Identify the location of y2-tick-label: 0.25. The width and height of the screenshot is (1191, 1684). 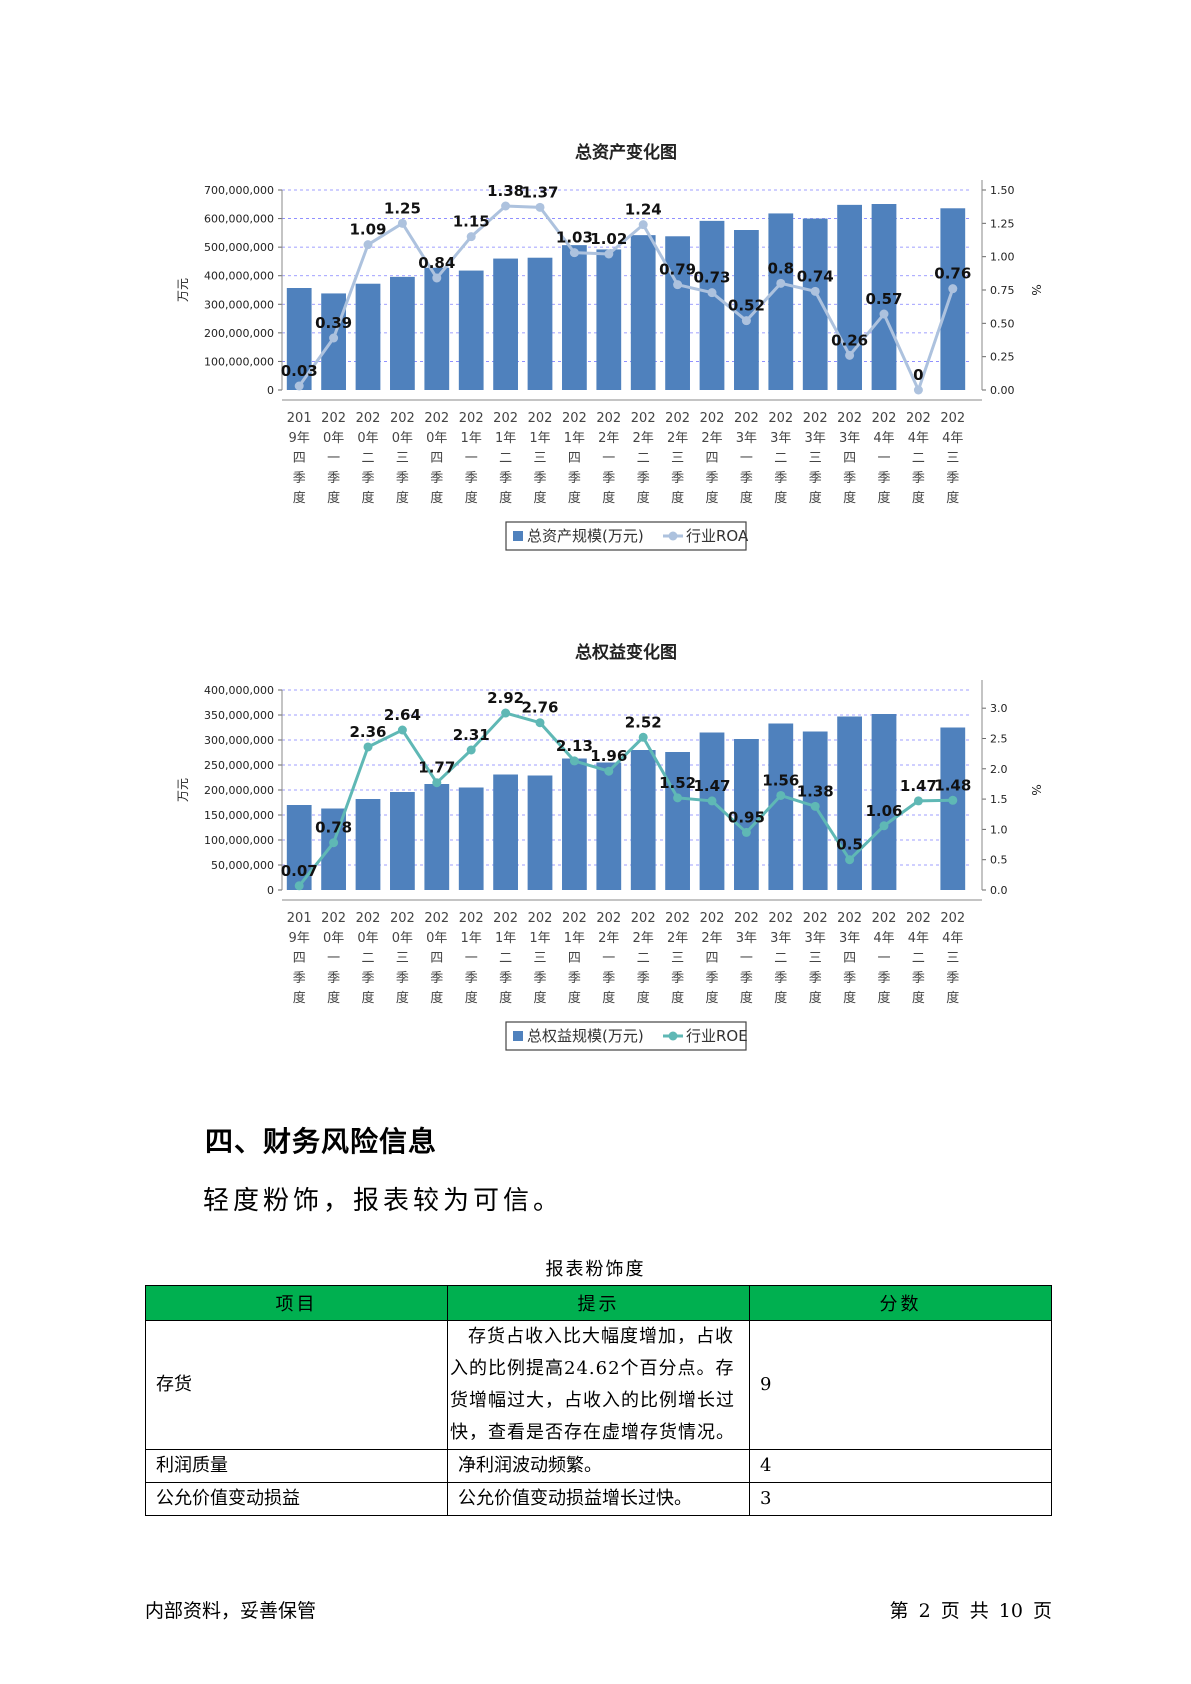
(1002, 357).